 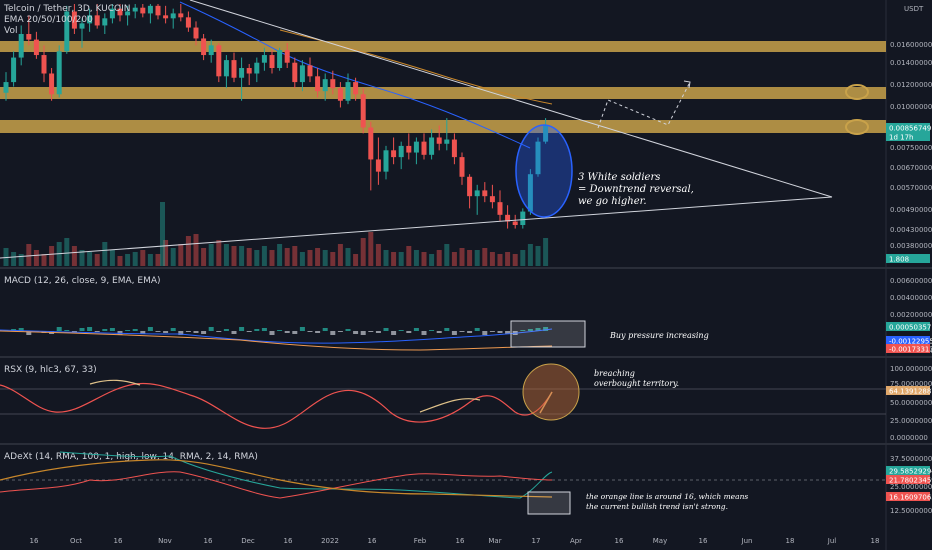 I want to click on rsx-axis-tick: 50.0000000, so click(x=911, y=403).